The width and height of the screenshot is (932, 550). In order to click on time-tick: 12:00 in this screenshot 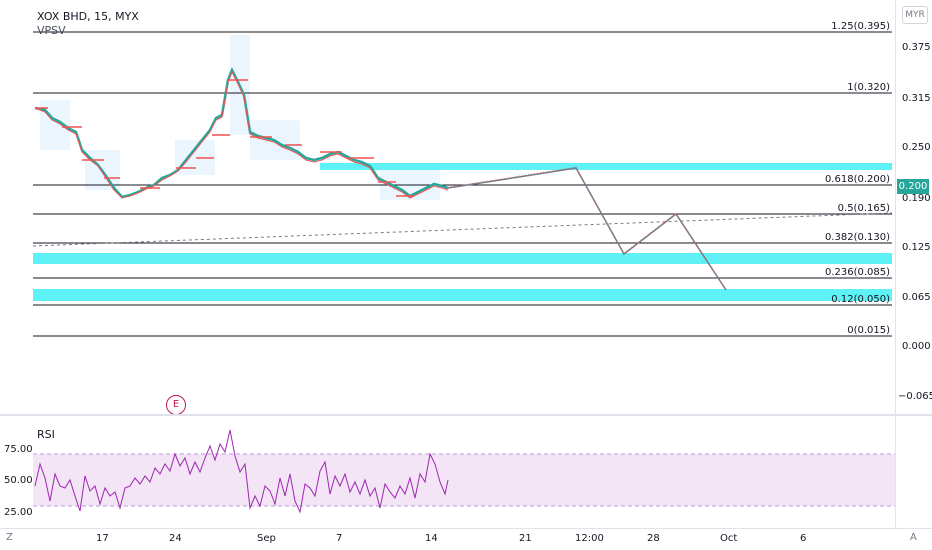, I will do `click(589, 538)`.